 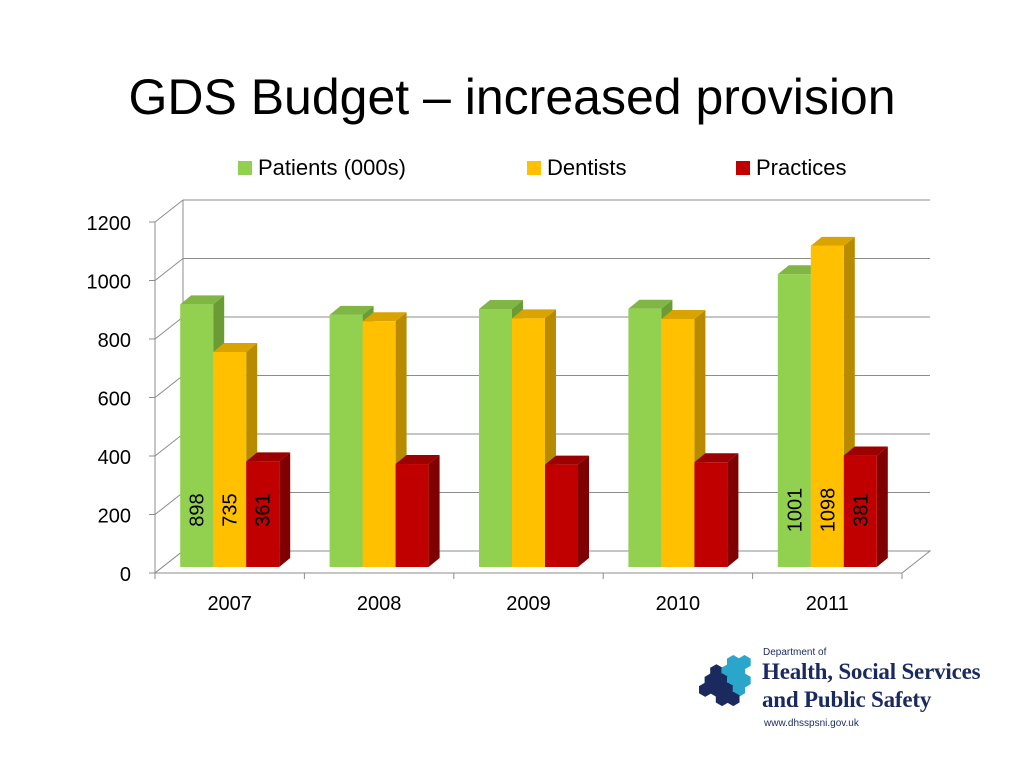 I want to click on logo-name-line2: and Public Safety, so click(x=847, y=699).